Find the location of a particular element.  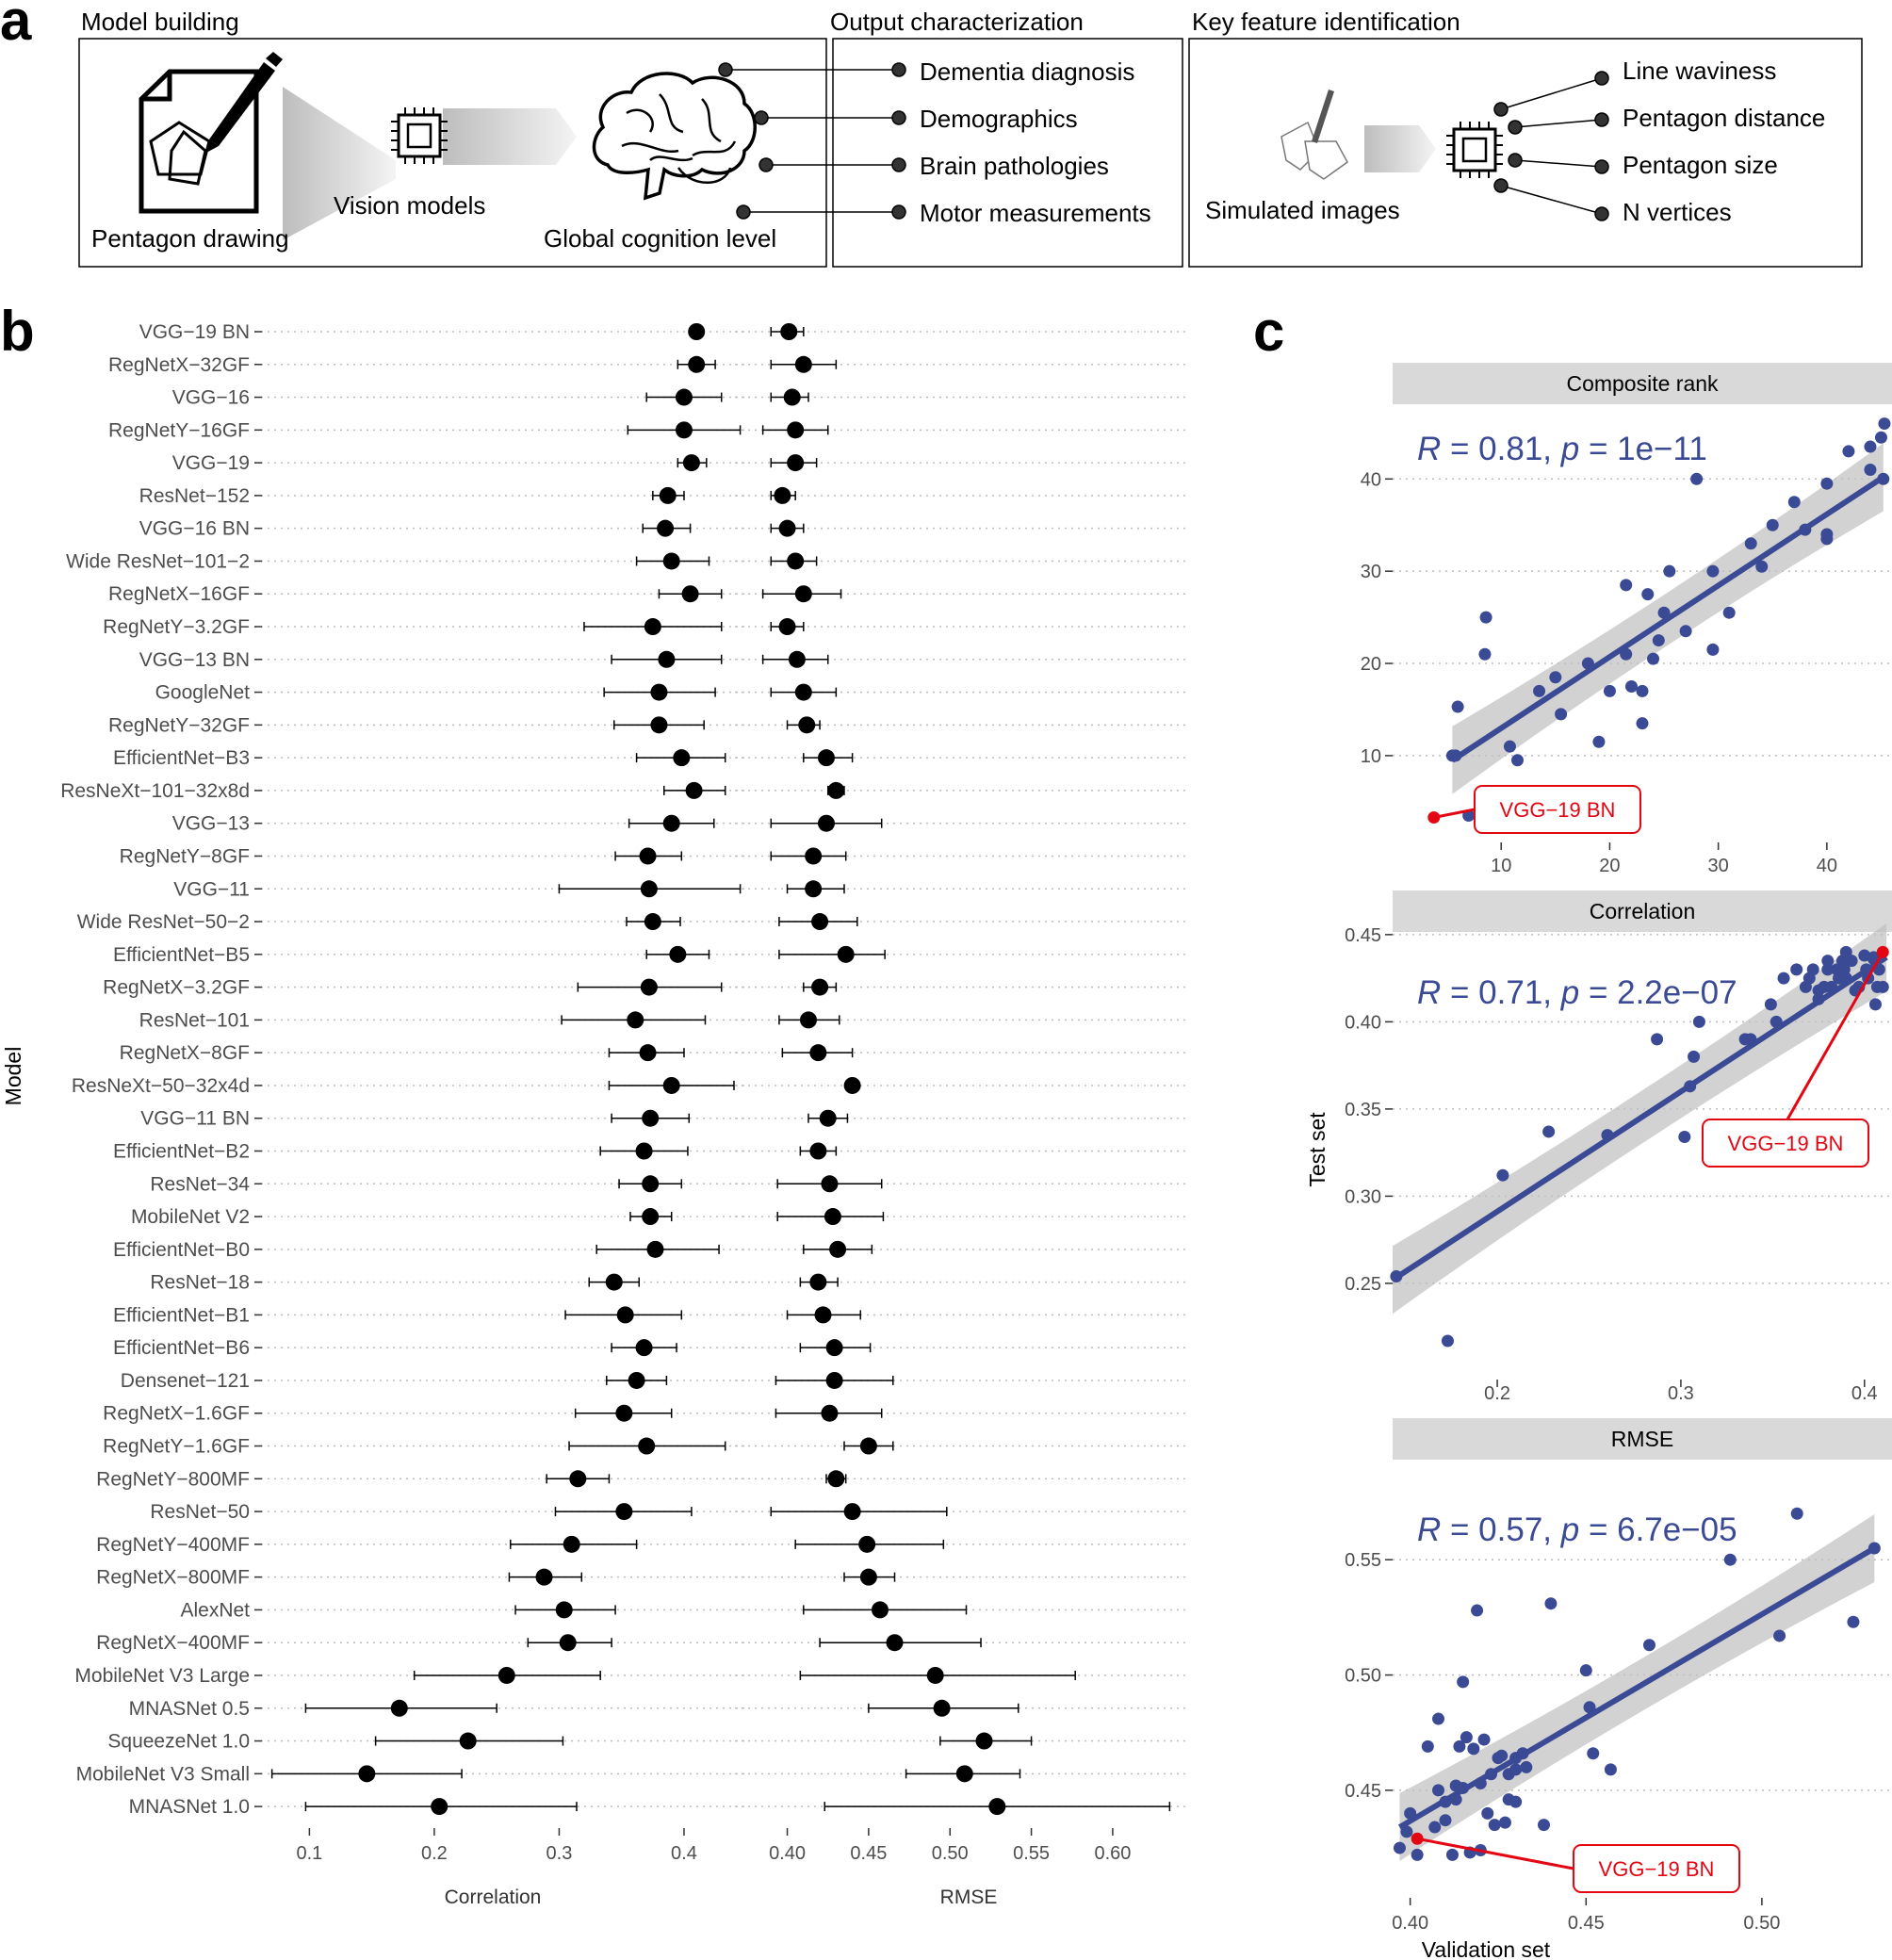

highlight-label: VGG−19 BN is located at coordinates (1558, 810).